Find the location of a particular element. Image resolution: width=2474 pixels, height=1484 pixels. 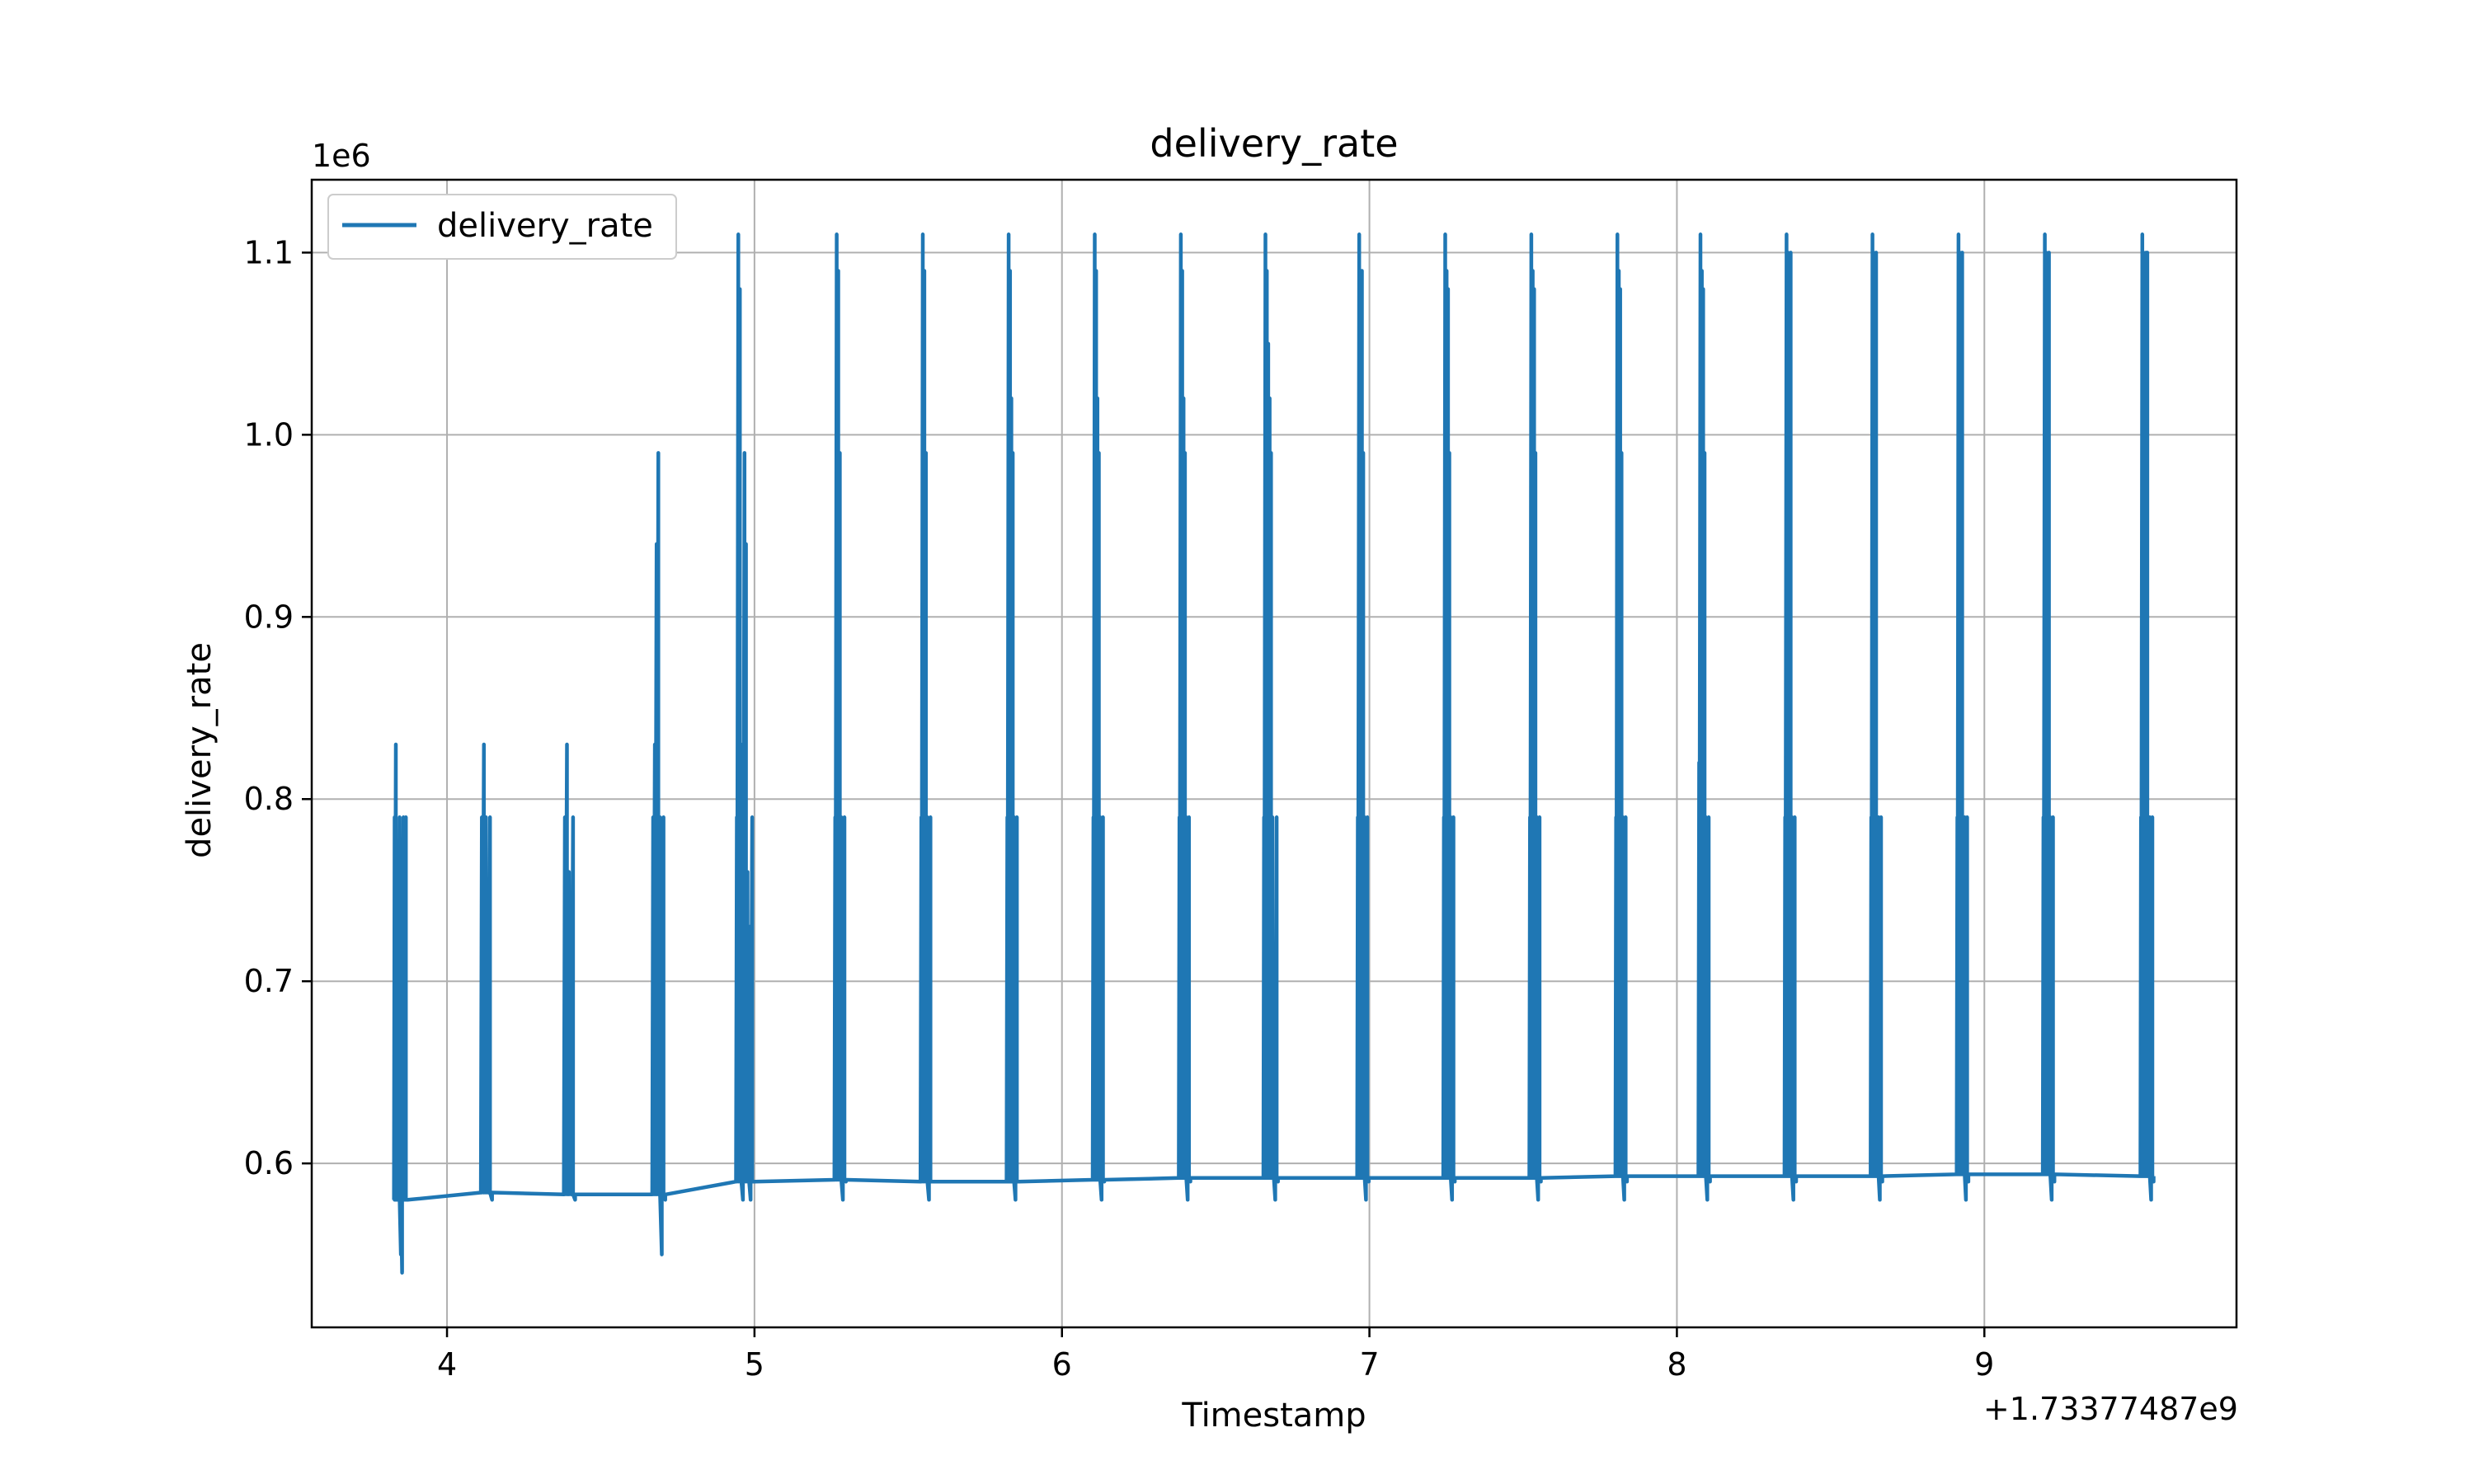

x-offset-label: +1.73377487e9 is located at coordinates (2110, 1409).